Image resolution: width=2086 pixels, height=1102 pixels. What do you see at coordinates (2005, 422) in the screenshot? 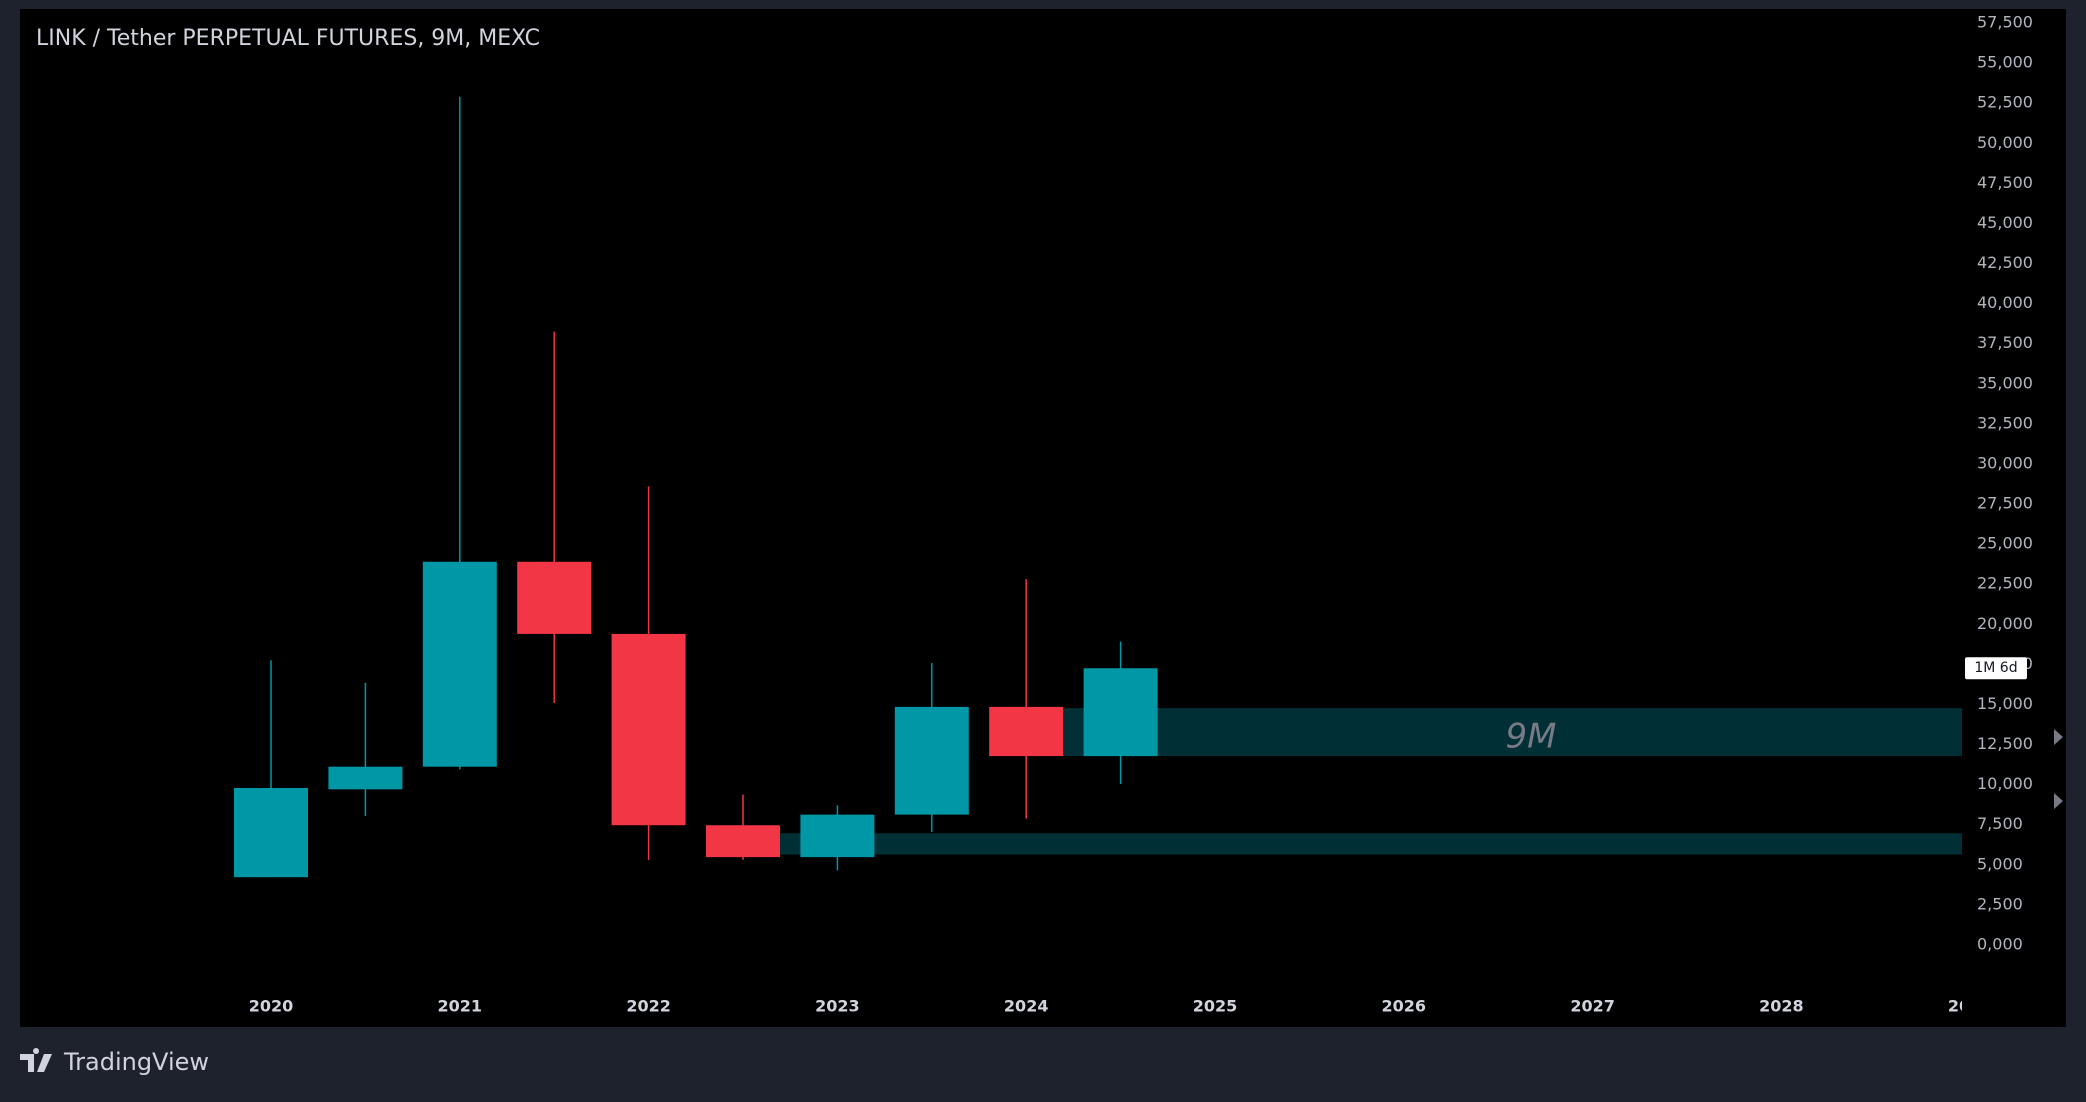
I see `y-tick-label: 32,500` at bounding box center [2005, 422].